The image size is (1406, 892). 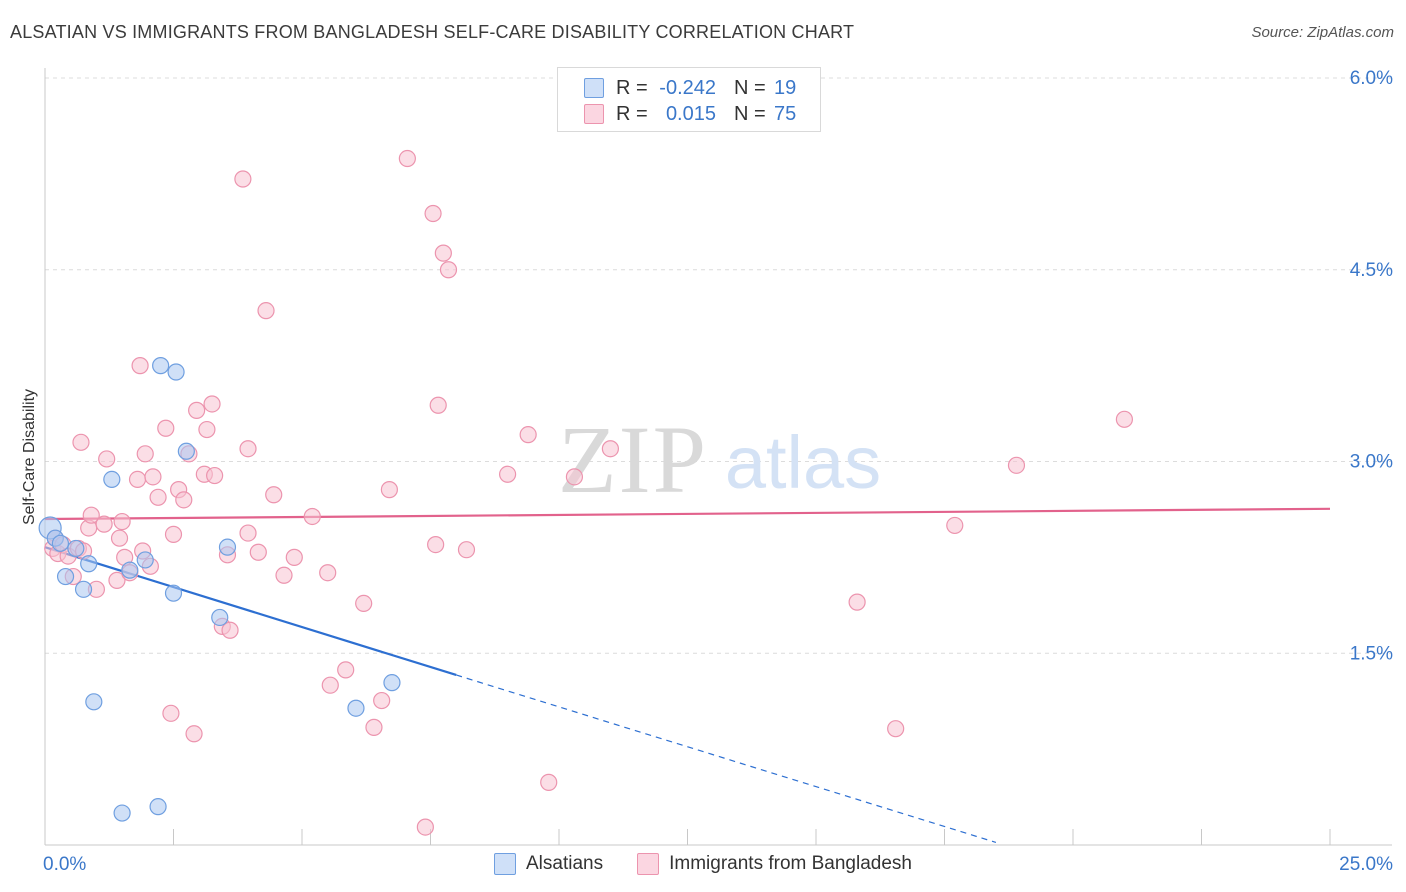 What do you see at coordinates (774, 864) in the screenshot?
I see `legend-item-bangladesh: Immigrants from Bangladesh` at bounding box center [774, 864].